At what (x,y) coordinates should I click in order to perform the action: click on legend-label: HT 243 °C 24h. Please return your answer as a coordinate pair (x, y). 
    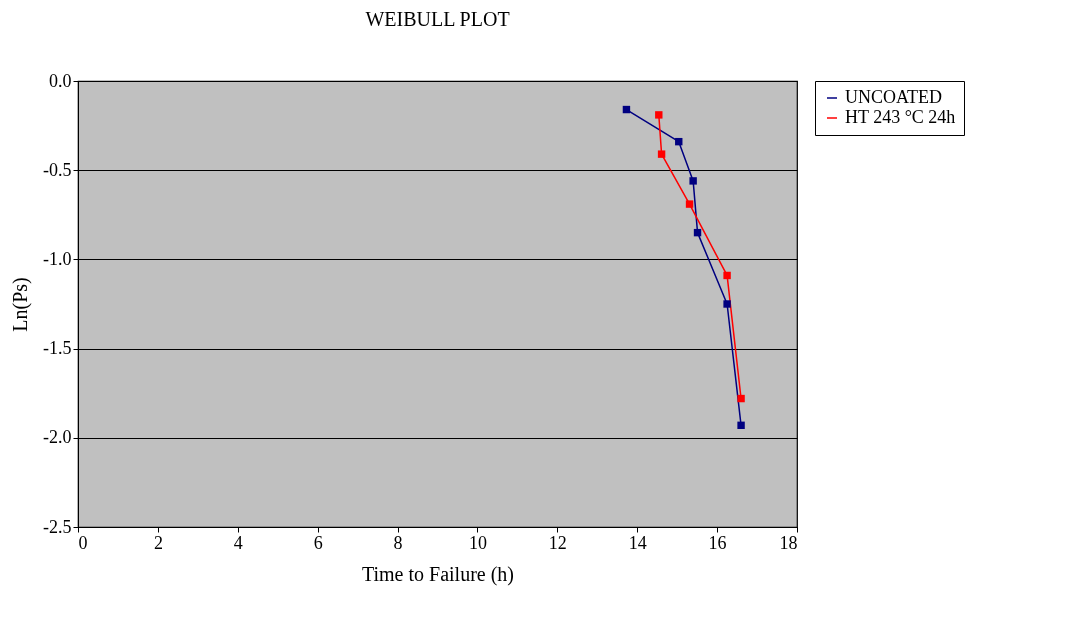
    Looking at the image, I should click on (900, 117).